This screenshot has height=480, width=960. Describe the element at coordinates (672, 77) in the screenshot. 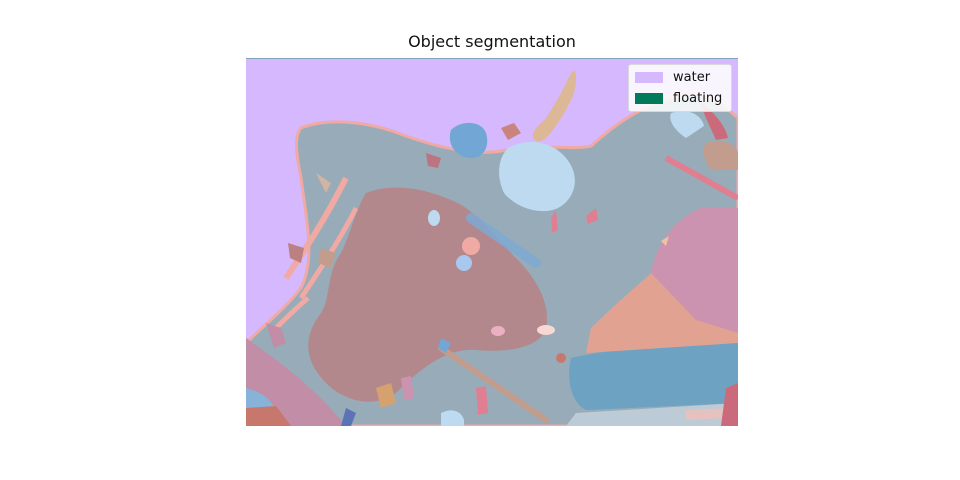

I see `legend-item-water: water` at that location.